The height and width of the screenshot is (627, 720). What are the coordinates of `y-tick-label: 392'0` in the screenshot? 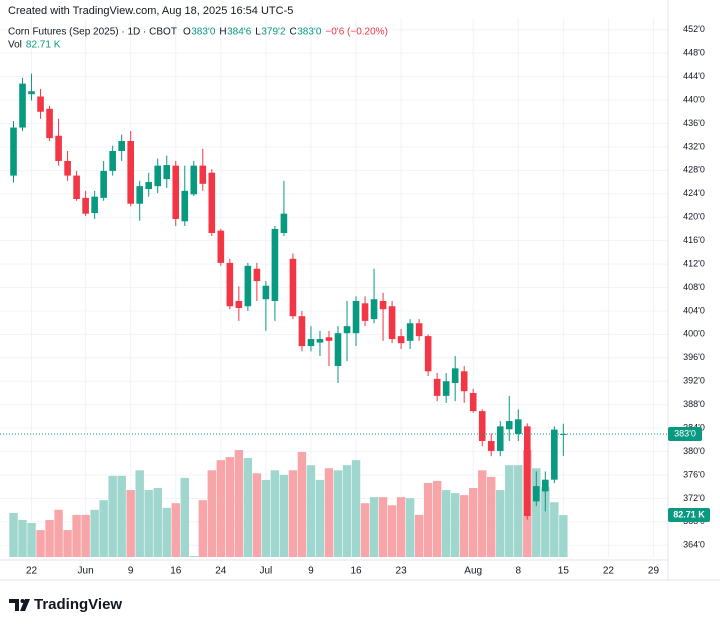 It's located at (694, 381).